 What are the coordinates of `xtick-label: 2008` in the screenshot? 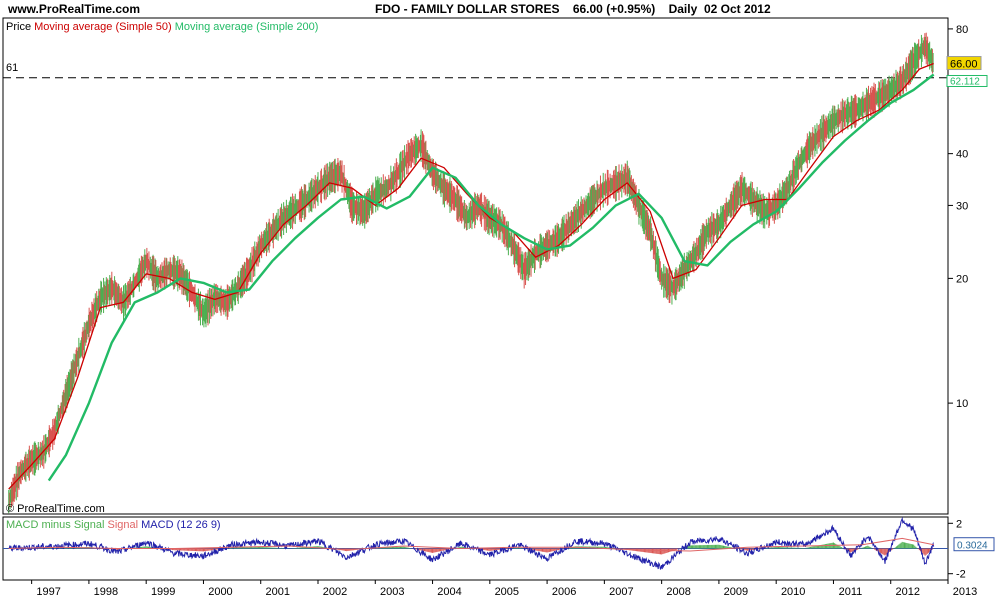 It's located at (678, 592).